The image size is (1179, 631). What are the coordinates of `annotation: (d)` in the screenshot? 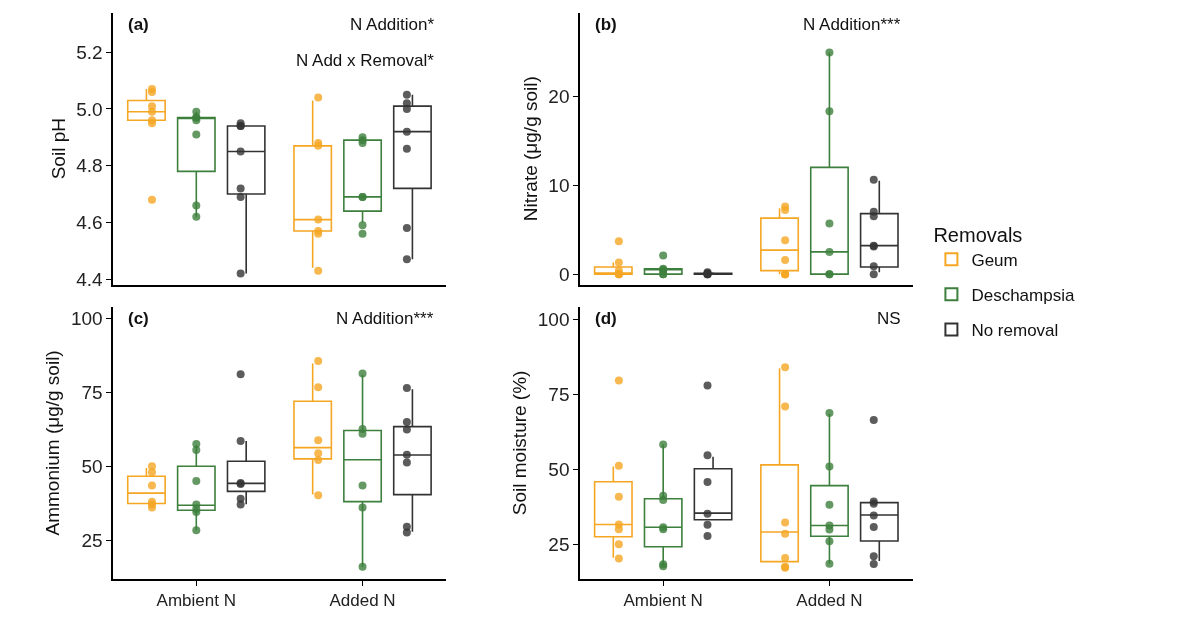 It's located at (606, 318).